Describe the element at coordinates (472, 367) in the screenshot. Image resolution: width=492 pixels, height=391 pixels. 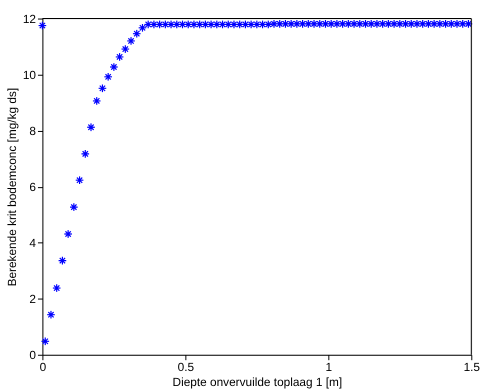
I see `x-tick-label: 1.5` at that location.